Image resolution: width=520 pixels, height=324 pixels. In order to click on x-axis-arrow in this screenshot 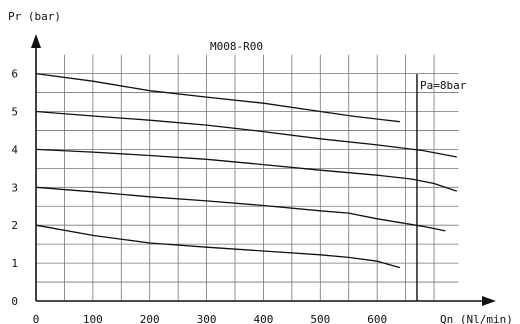, I will do `click(489, 301)`.